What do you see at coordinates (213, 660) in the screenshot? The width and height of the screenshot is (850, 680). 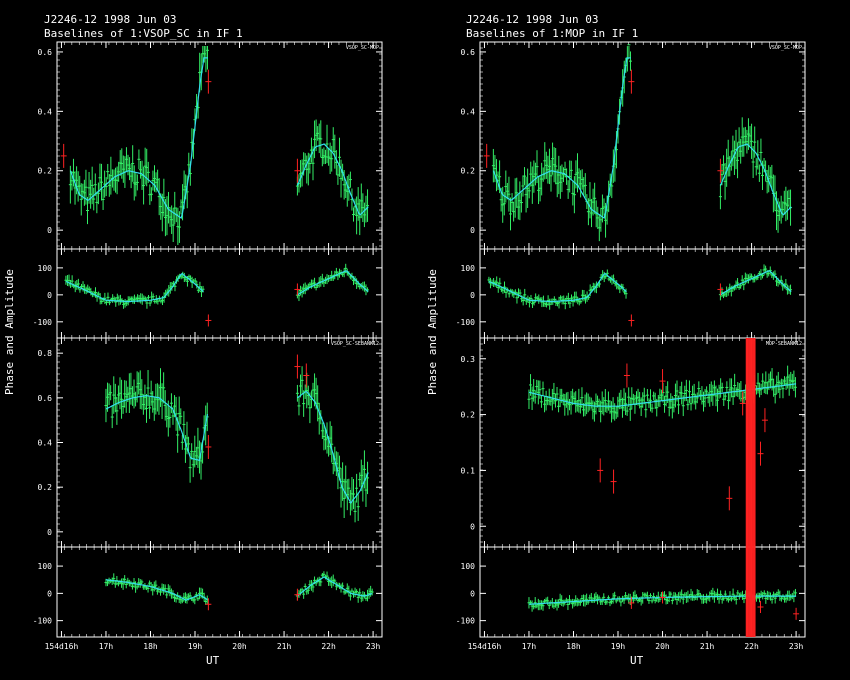 I see `left-xlabel: UT` at bounding box center [213, 660].